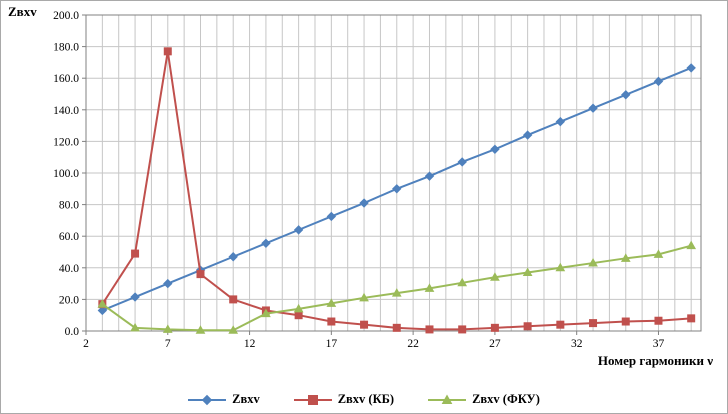  Describe the element at coordinates (22, 11) in the screenshot. I see `y-axis-corner-label: Zвxv` at that location.